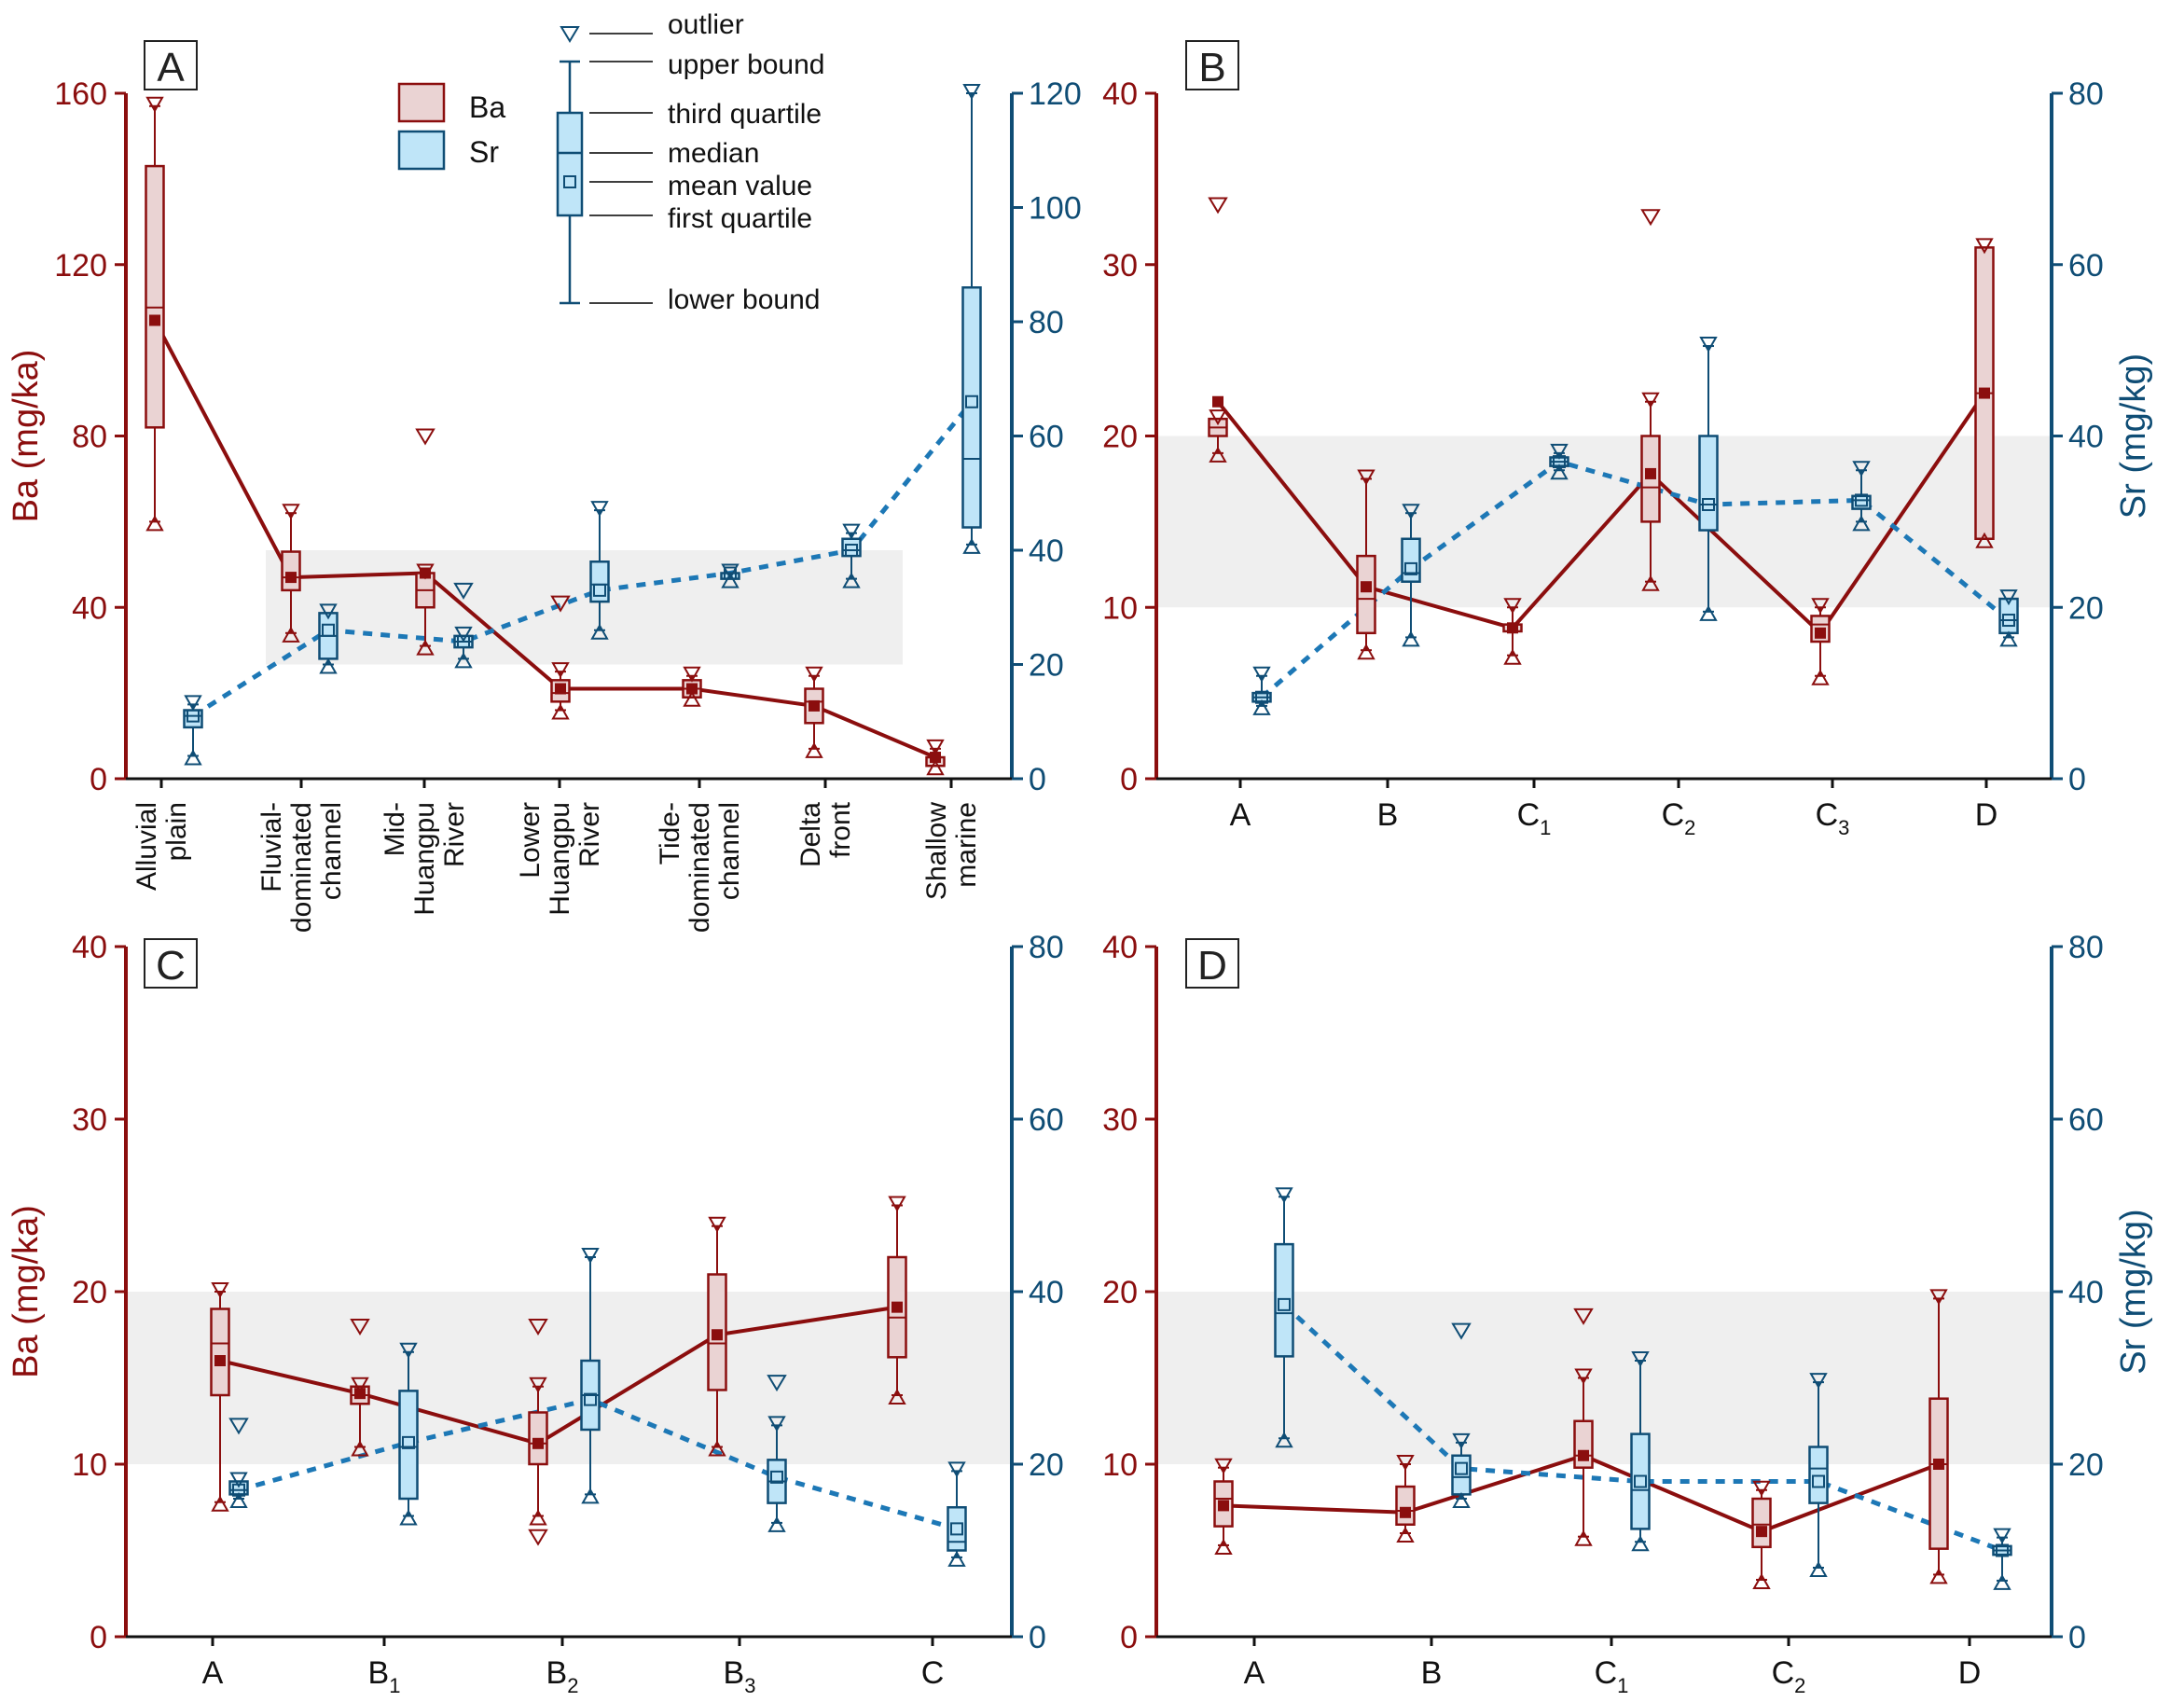  I want to click on ba-mean-line, so click(1601, 514).